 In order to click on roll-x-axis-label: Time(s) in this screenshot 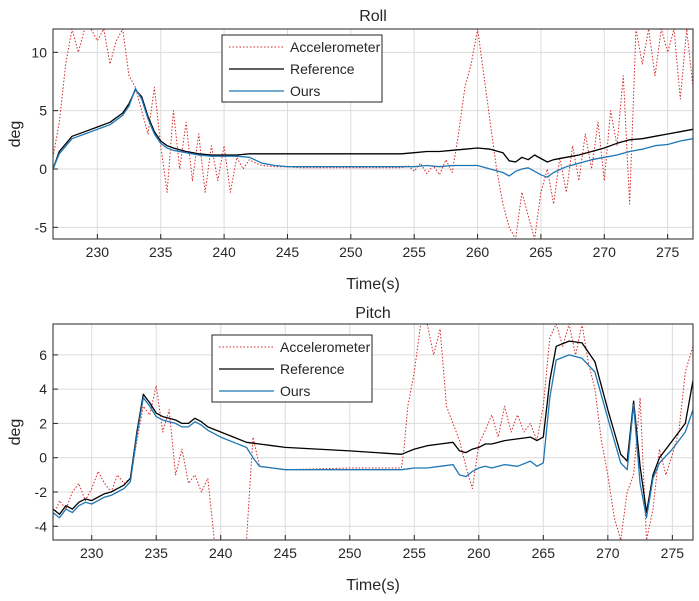, I will do `click(373, 284)`.